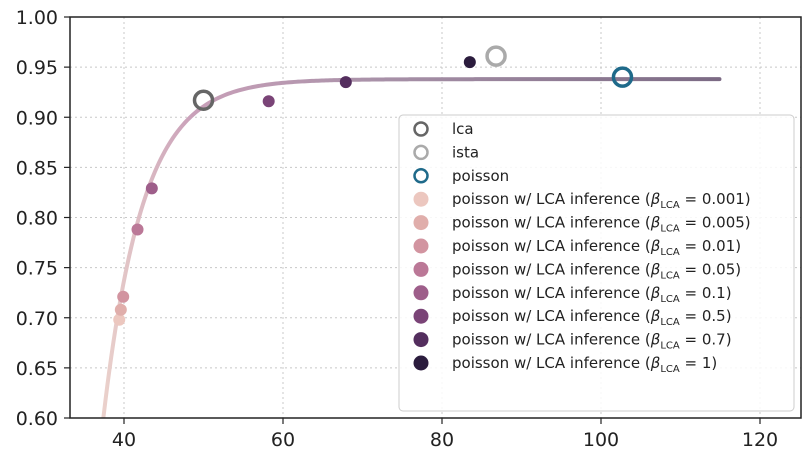  What do you see at coordinates (760, 440) in the screenshot?
I see `x-tick-label: 120` at bounding box center [760, 440].